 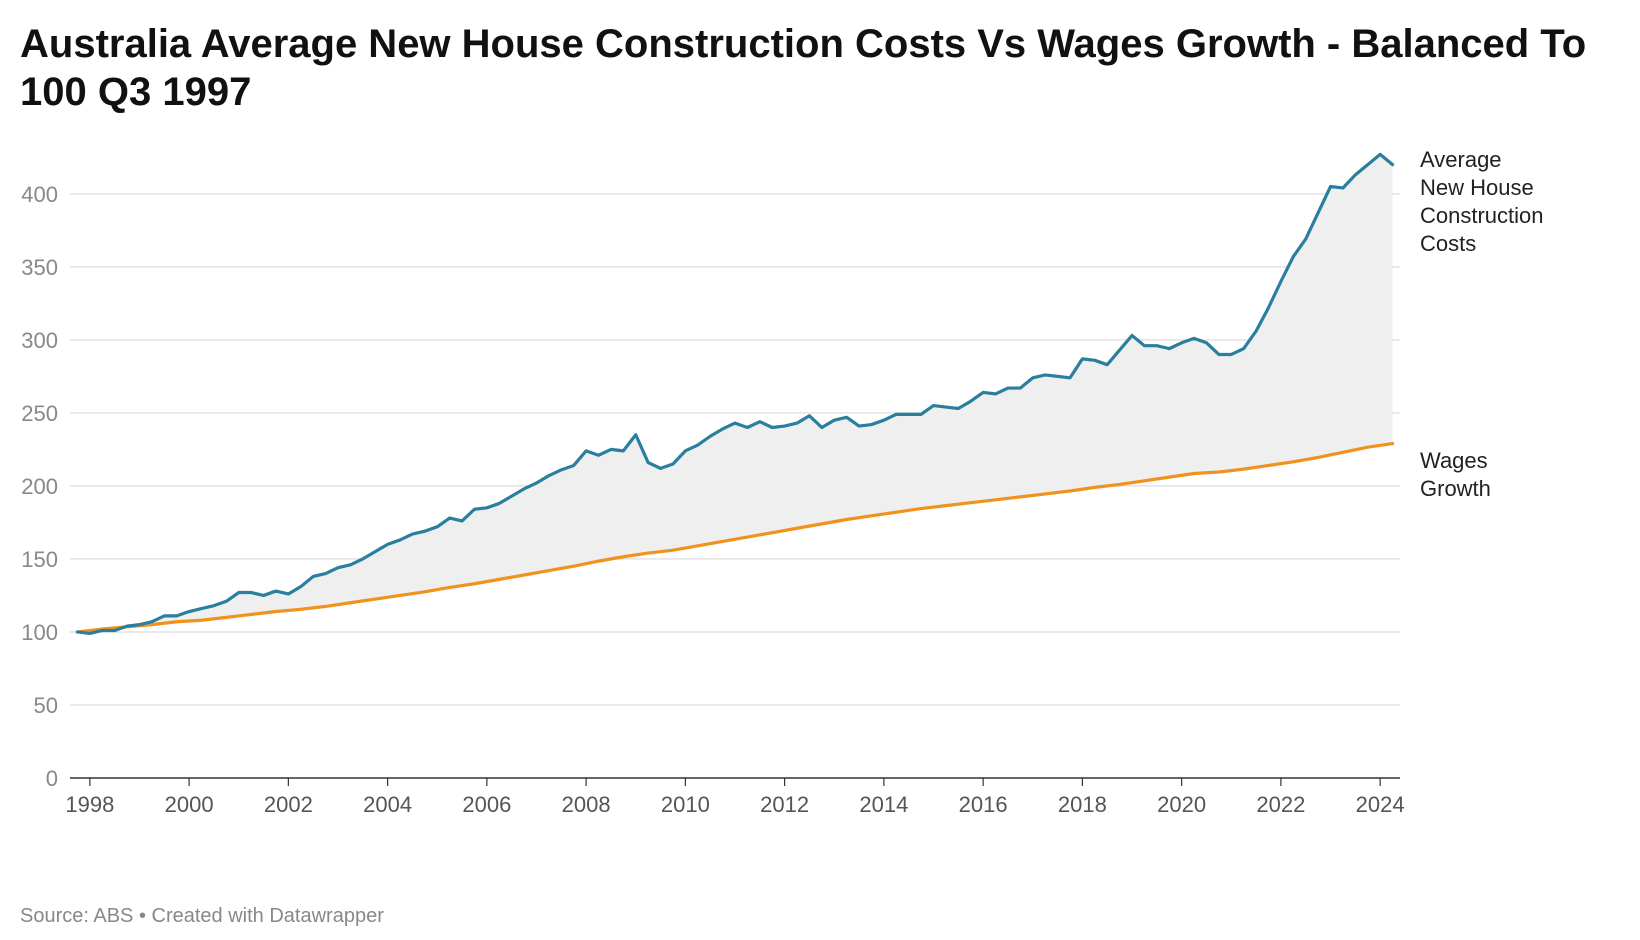 What do you see at coordinates (1455, 474) in the screenshot?
I see `wages-growth-label: Wages Growth` at bounding box center [1455, 474].